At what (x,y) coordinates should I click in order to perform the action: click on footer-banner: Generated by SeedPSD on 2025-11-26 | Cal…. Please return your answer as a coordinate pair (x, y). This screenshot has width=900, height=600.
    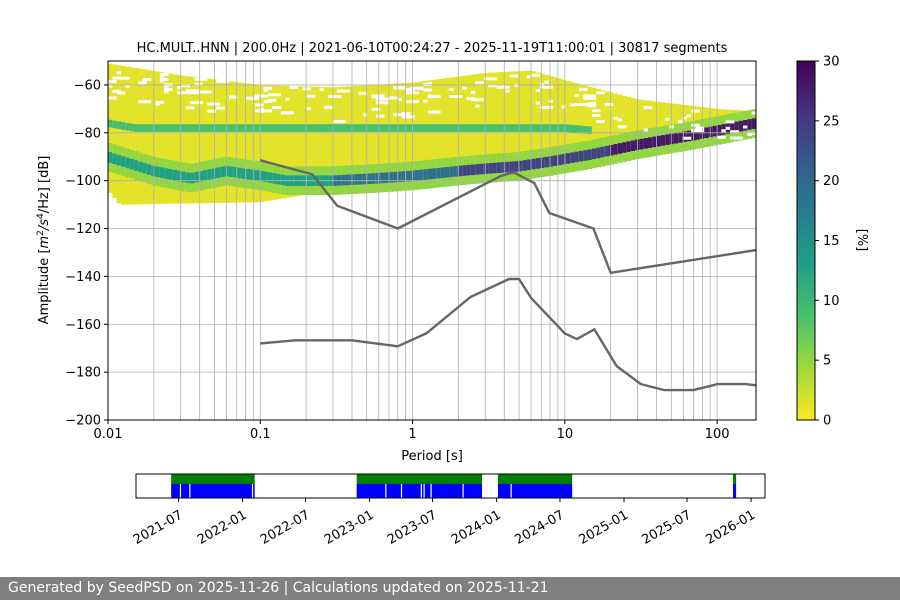
    Looking at the image, I should click on (450, 588).